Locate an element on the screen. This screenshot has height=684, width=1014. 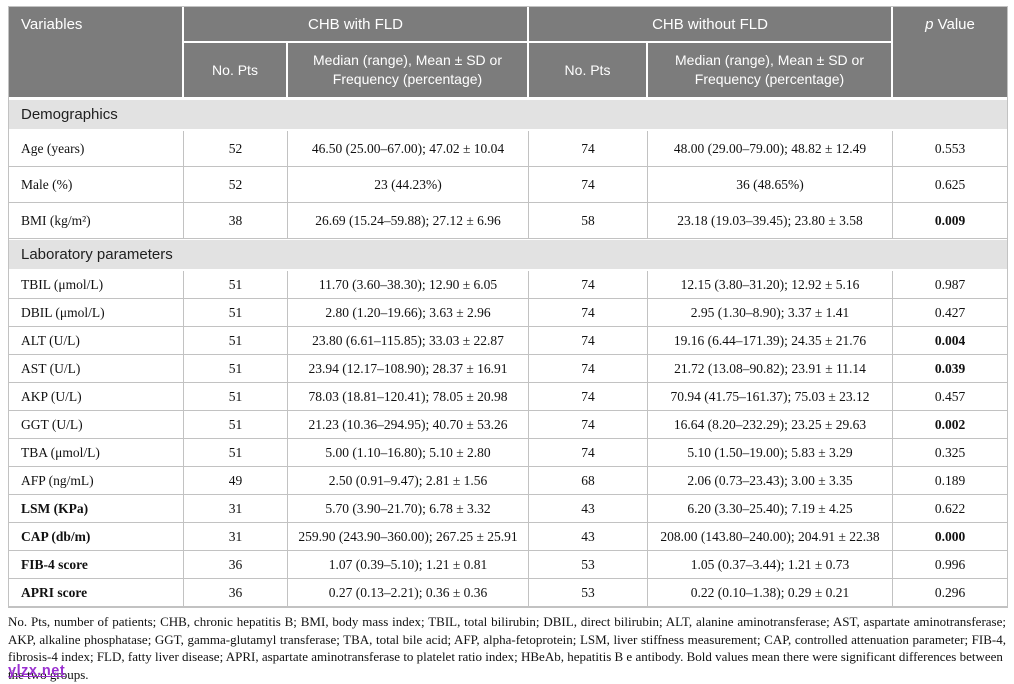
section-row: Demographics is located at coordinates (508, 115).